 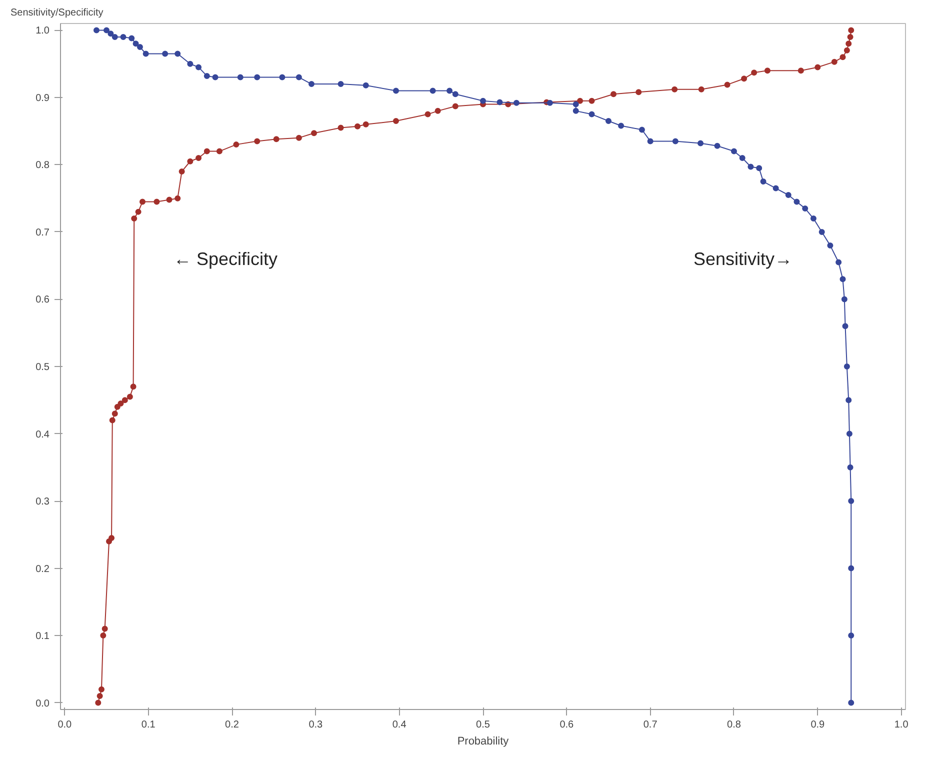 What do you see at coordinates (232, 725) in the screenshot?
I see `x-tick-label: 0.2` at bounding box center [232, 725].